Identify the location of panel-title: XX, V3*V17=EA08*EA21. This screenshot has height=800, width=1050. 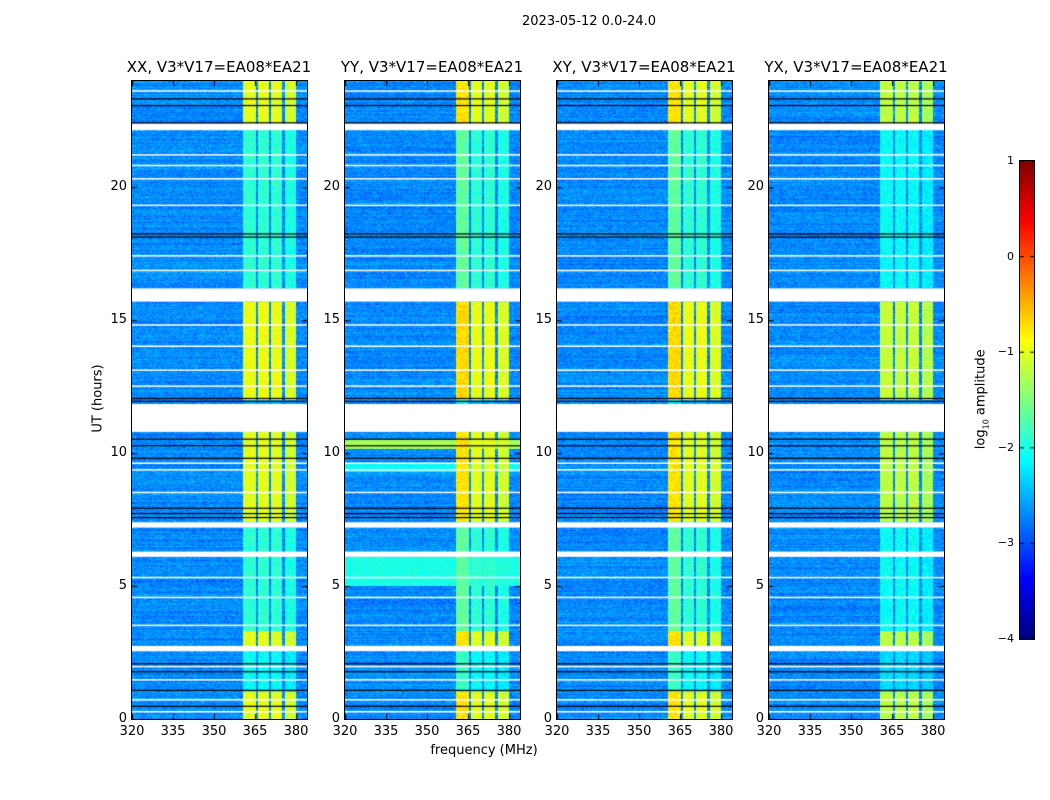
(219, 67).